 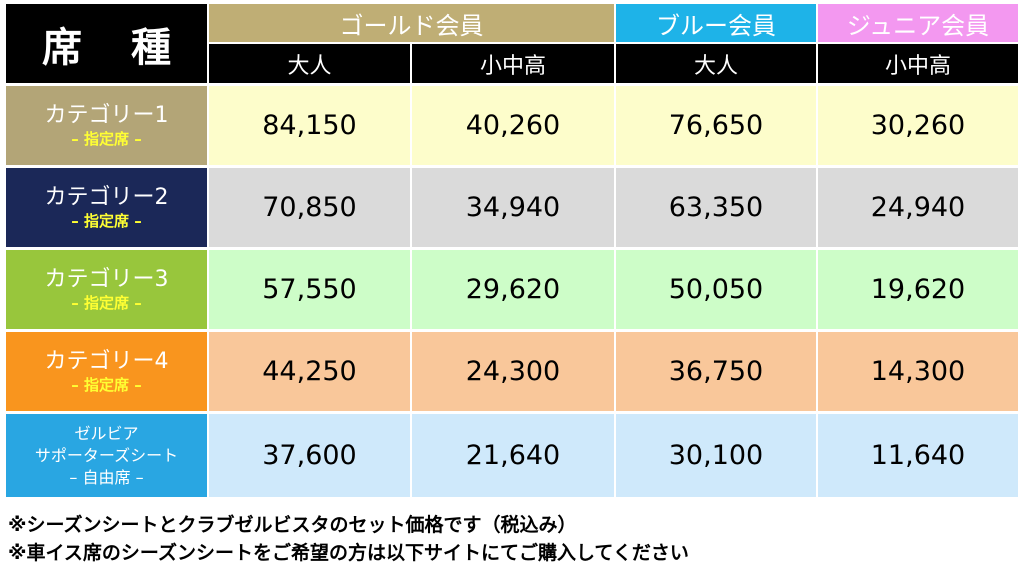 What do you see at coordinates (348, 553) in the screenshot?
I see `wheelchair-note: ※車イス席のシーズンシートをご希望の方は以下サイトにてご購入してください` at bounding box center [348, 553].